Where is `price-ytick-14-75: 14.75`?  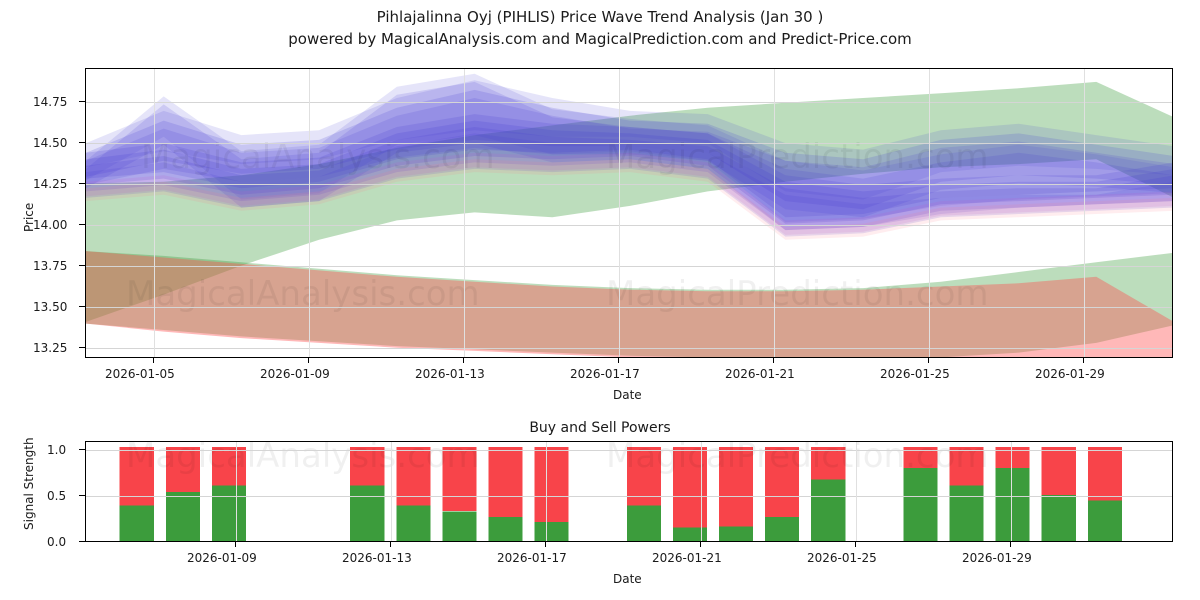 price-ytick-14-75: 14.75 is located at coordinates (50, 102).